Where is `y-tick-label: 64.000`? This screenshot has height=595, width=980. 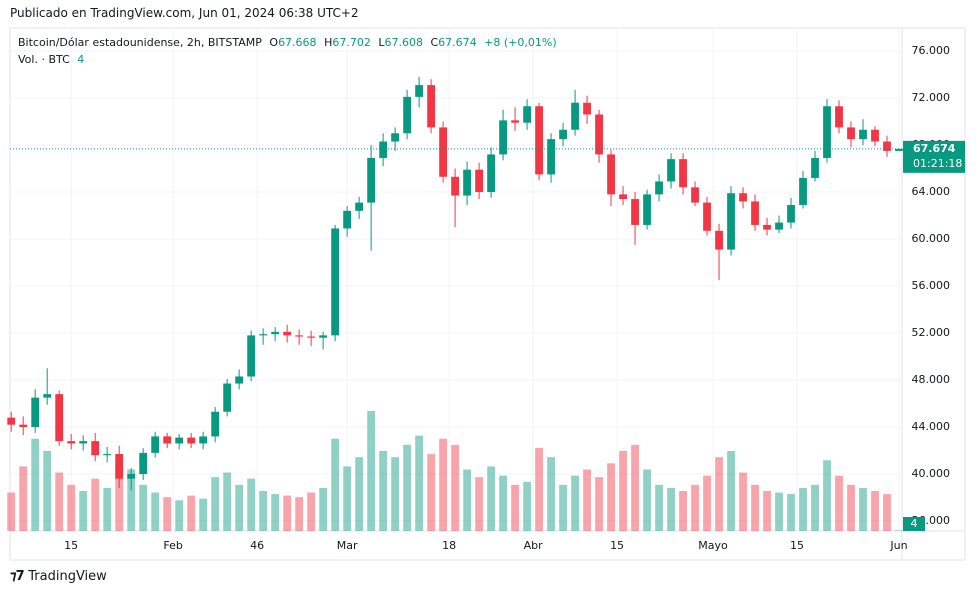 y-tick-label: 64.000 is located at coordinates (931, 191).